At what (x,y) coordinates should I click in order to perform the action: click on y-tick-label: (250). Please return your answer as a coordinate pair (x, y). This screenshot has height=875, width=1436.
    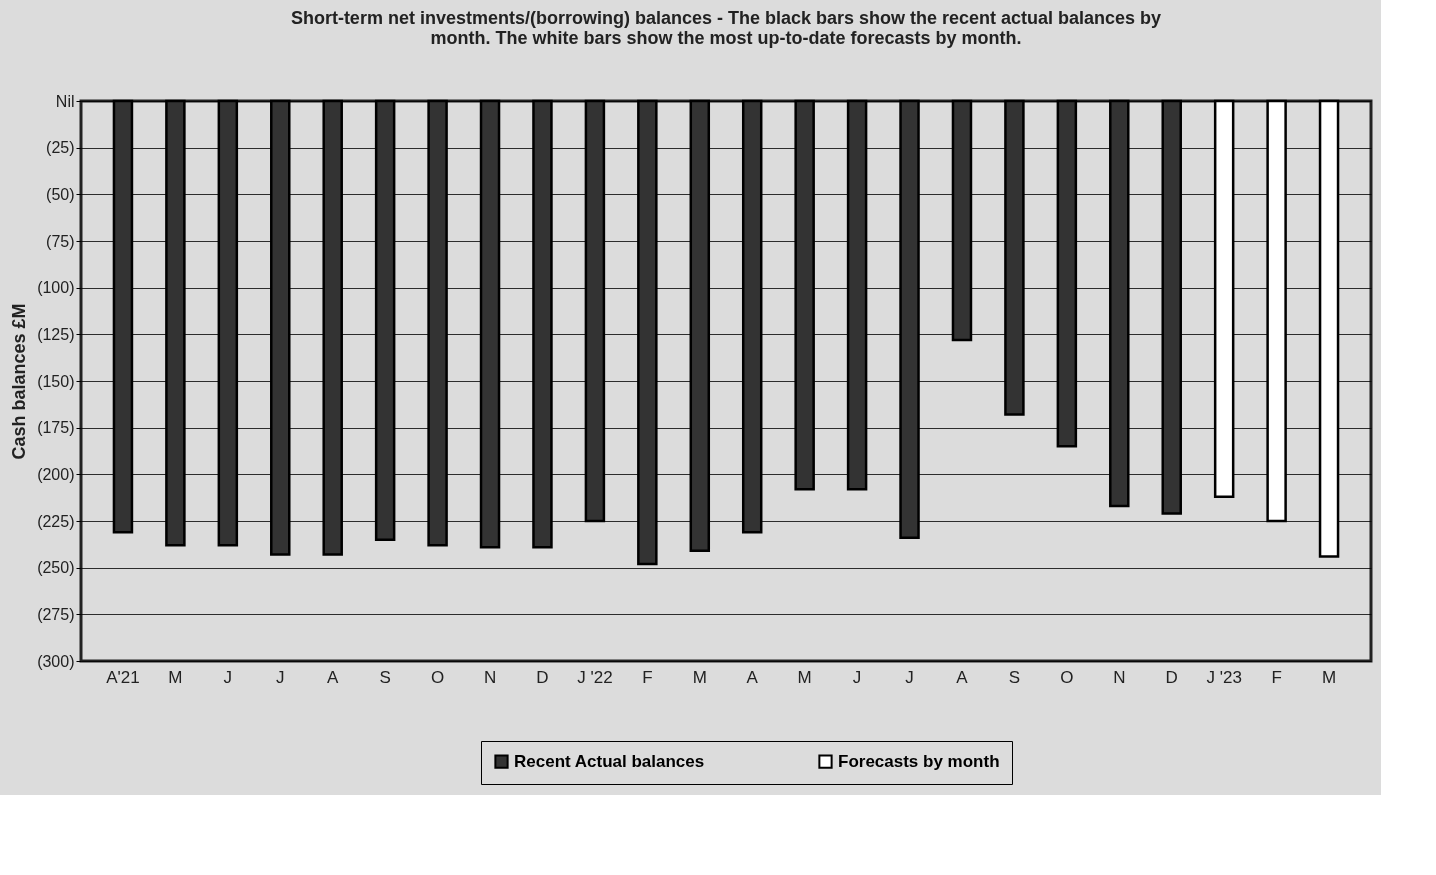
    Looking at the image, I should click on (56, 568).